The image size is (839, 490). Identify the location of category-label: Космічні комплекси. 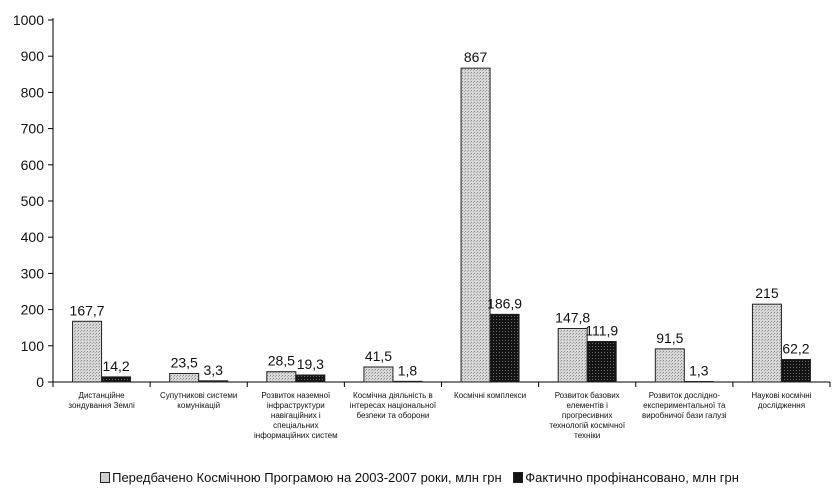
(490, 395).